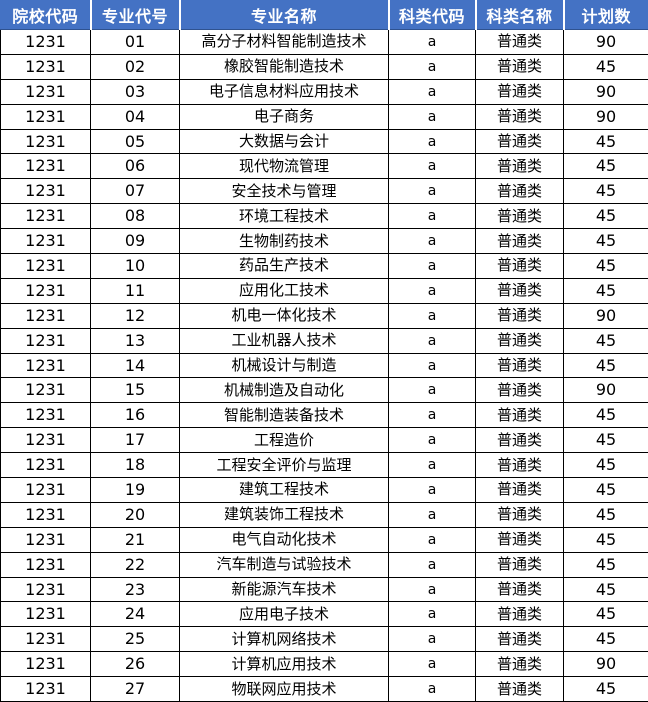 The height and width of the screenshot is (702, 648). I want to click on cell-major-name: 计算机应用技术, so click(284, 664).